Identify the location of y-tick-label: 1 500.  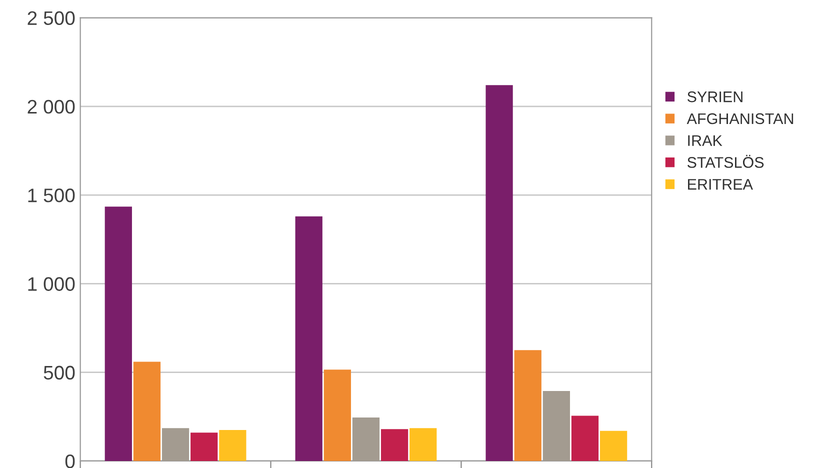
(51, 195).